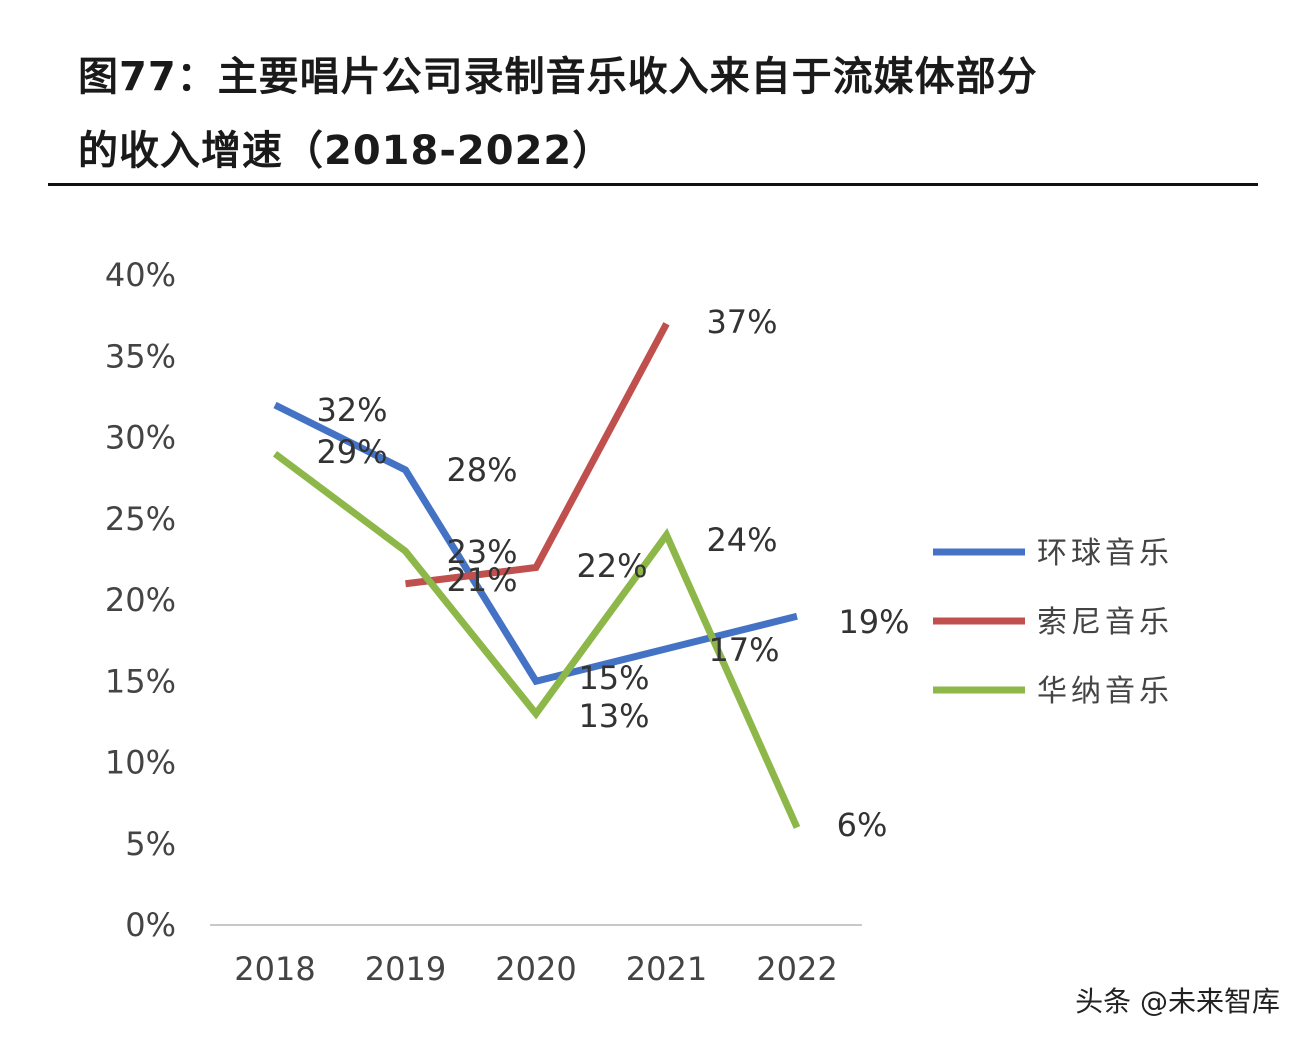  I want to click on x-tick-label: 2018, so click(274, 969).